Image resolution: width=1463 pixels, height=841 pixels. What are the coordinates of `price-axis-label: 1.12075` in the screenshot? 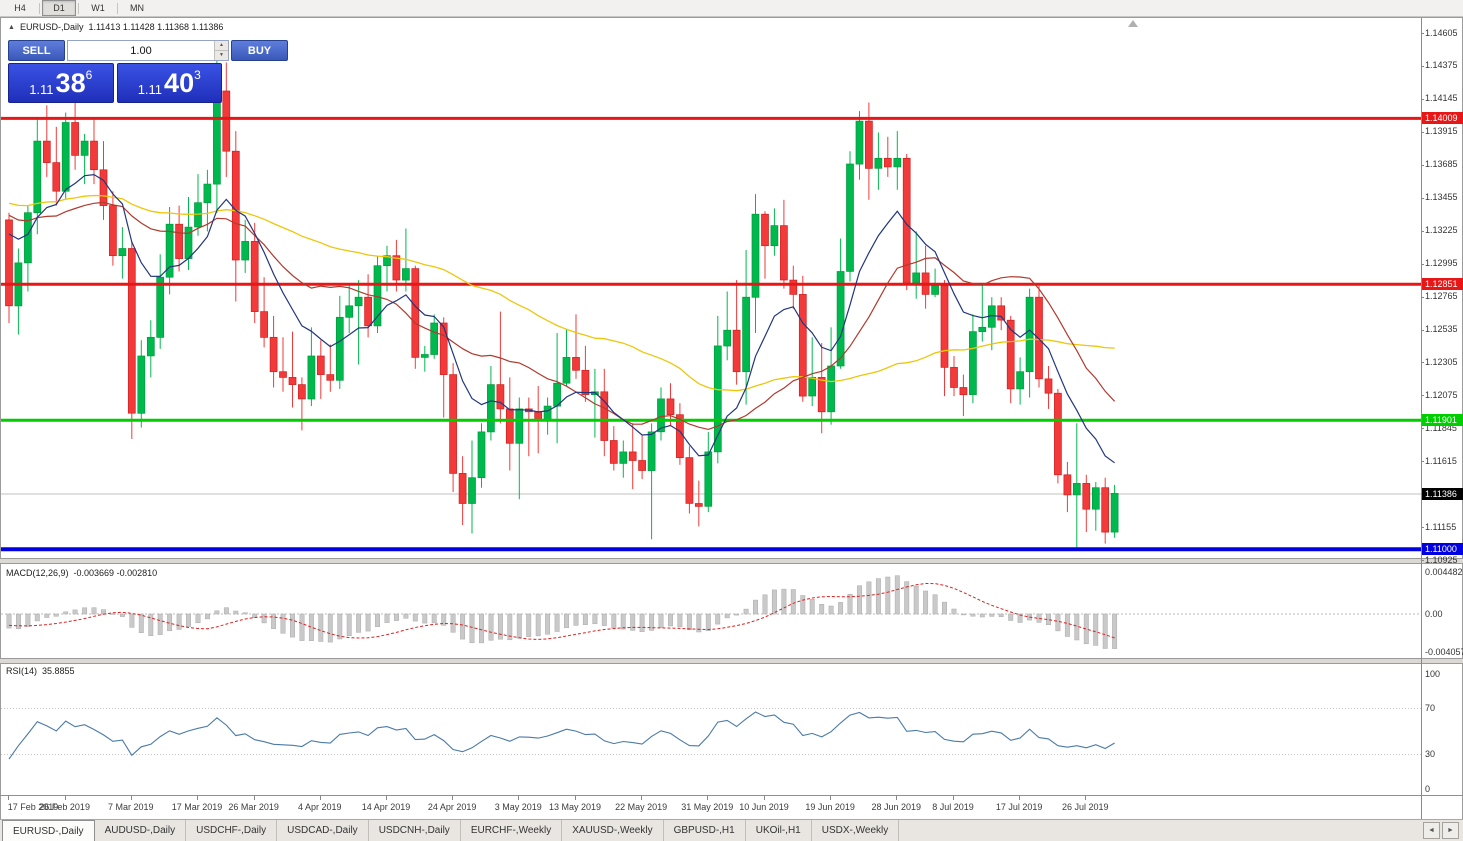 It's located at (1441, 394).